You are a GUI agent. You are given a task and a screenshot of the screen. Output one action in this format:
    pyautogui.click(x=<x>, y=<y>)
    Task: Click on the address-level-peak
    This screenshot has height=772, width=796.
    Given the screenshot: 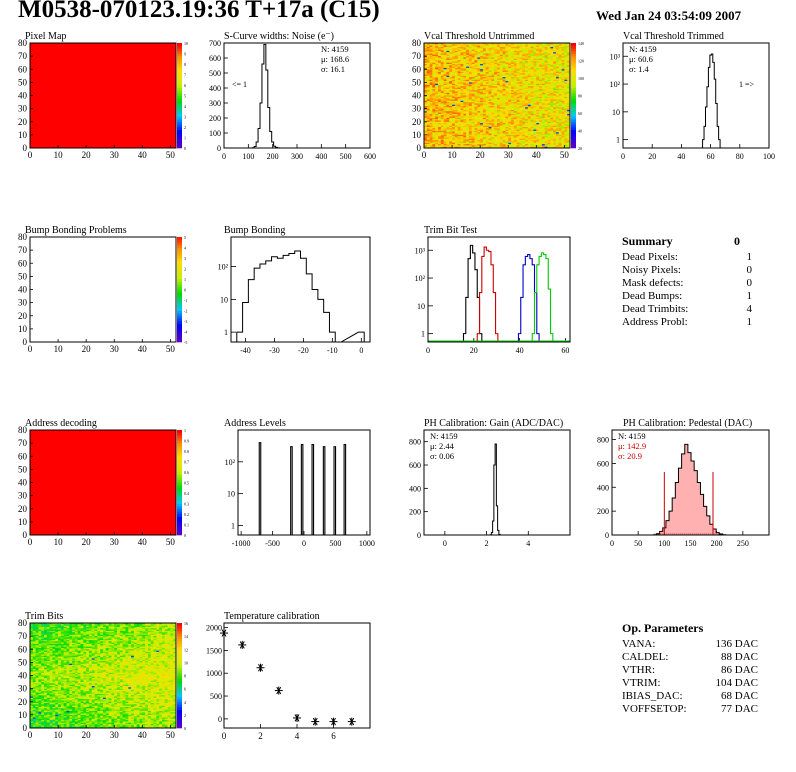 What is the action you would take?
    pyautogui.click(x=335, y=490)
    